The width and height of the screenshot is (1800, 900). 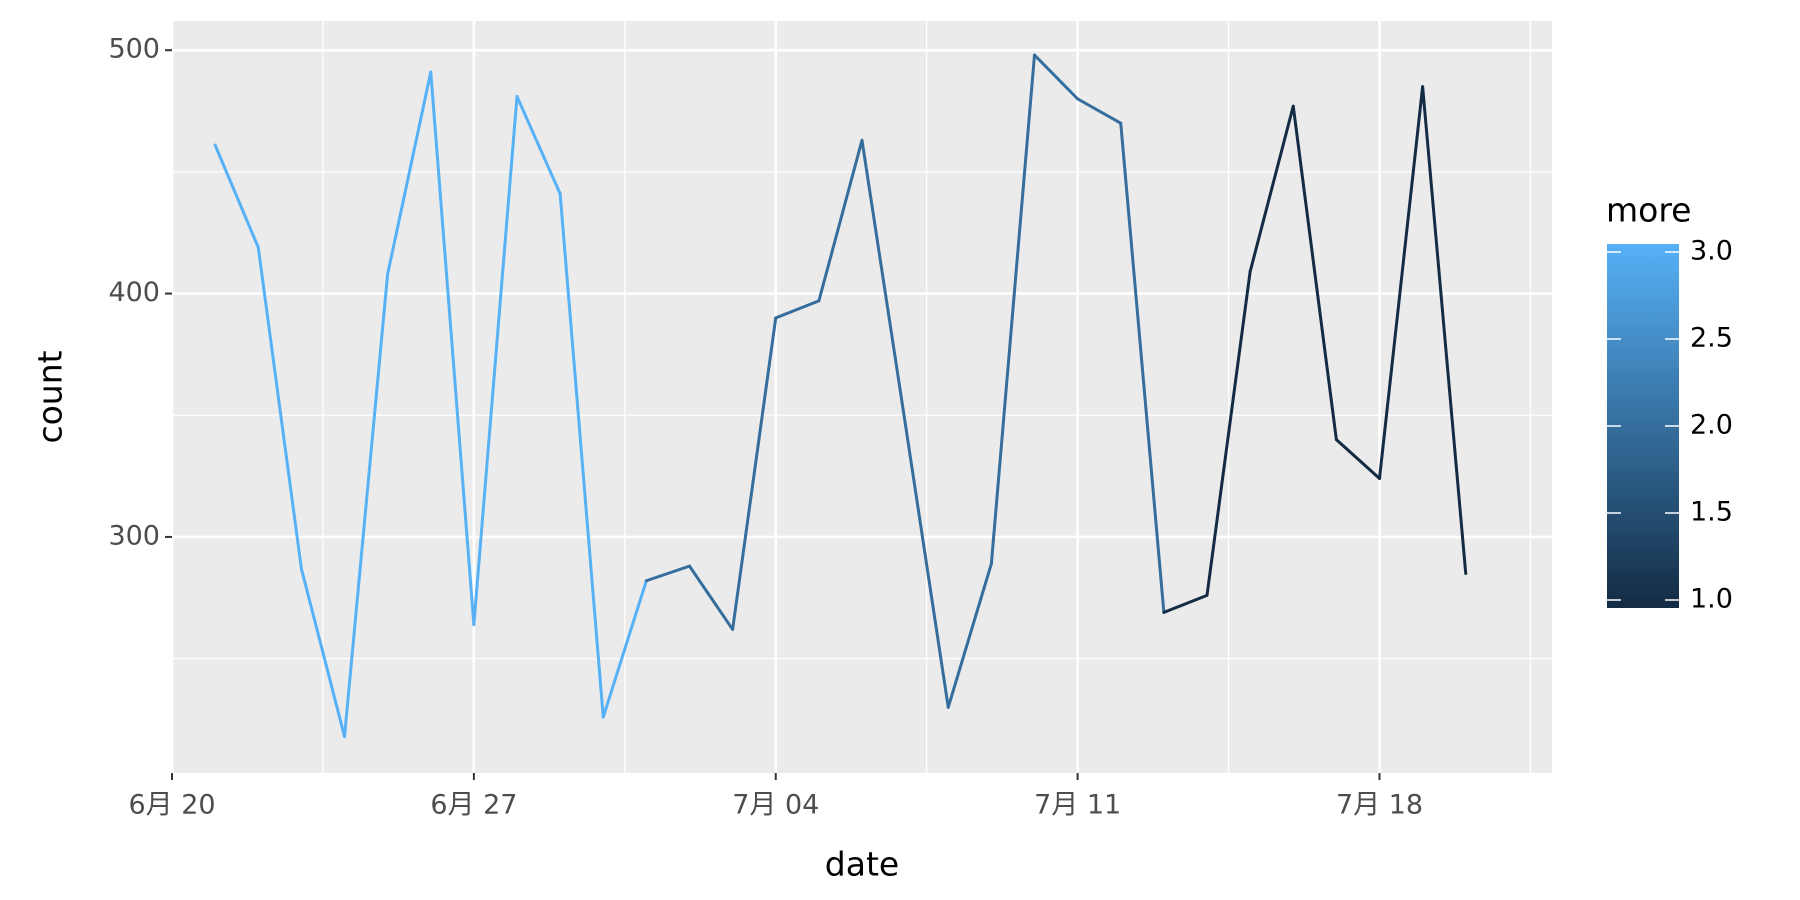 What do you see at coordinates (1648, 210) in the screenshot?
I see `legend-title: more` at bounding box center [1648, 210].